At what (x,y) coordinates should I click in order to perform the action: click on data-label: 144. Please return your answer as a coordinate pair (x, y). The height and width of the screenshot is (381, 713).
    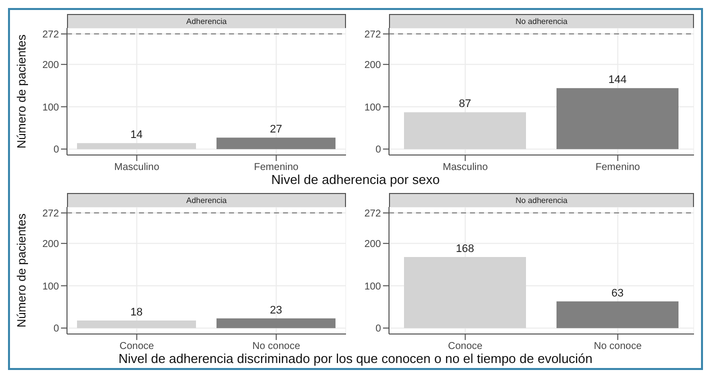
    Looking at the image, I should click on (617, 80).